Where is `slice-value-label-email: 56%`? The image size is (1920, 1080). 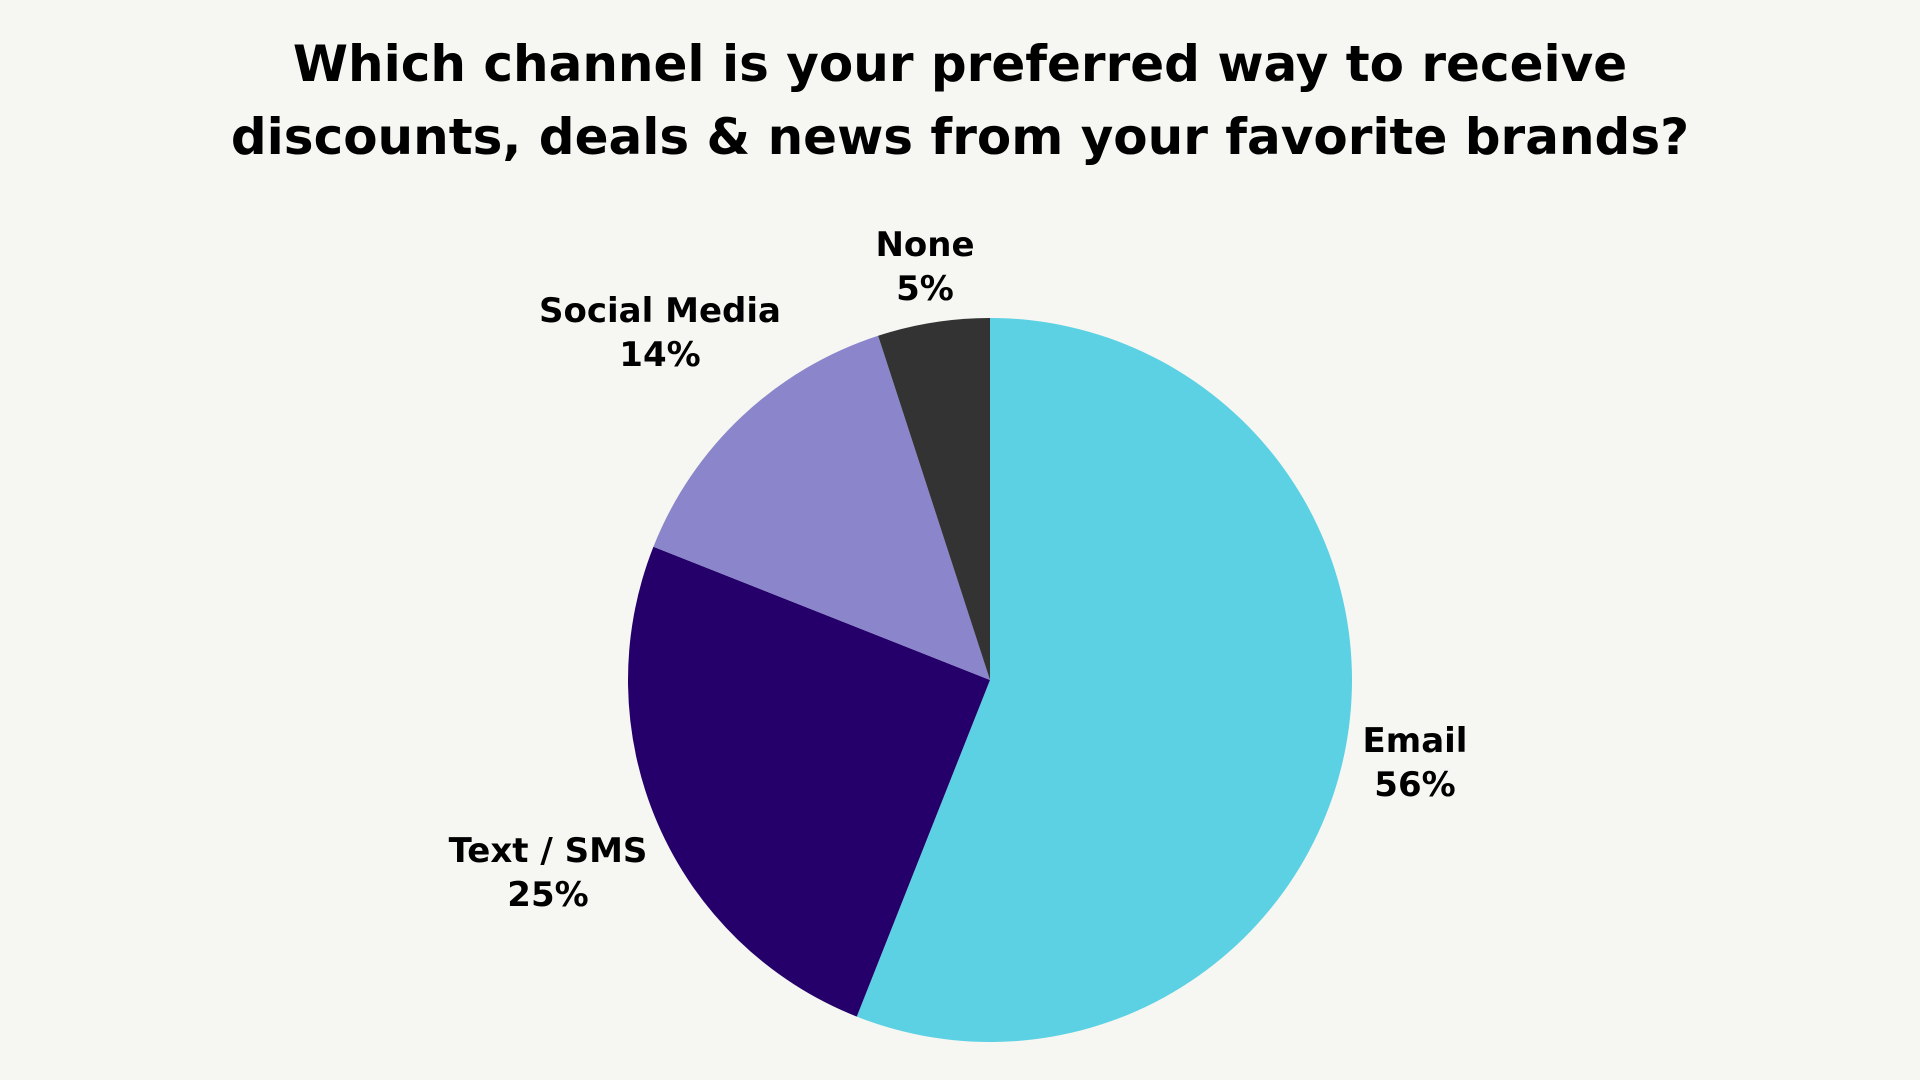 slice-value-label-email: 56% is located at coordinates (1414, 785).